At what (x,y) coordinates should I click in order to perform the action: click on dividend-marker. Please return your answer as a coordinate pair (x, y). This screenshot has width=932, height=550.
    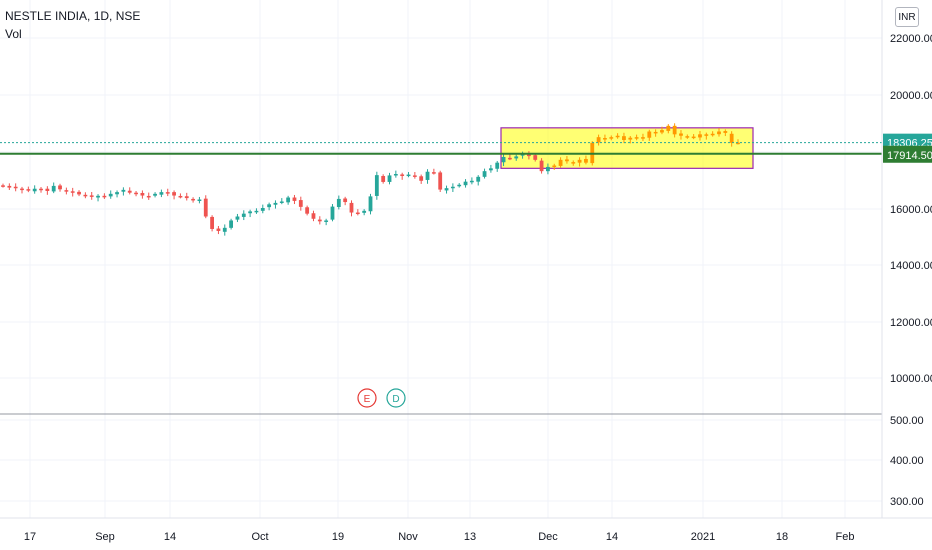
    Looking at the image, I should click on (396, 398).